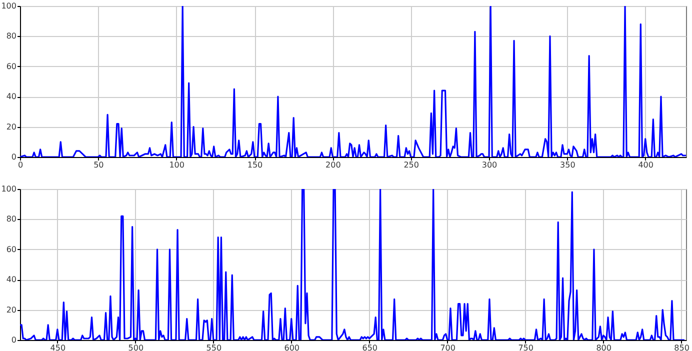 This screenshot has height=351, width=692. Describe the element at coordinates (490, 165) in the screenshot. I see `x-tick-label: 300` at that location.